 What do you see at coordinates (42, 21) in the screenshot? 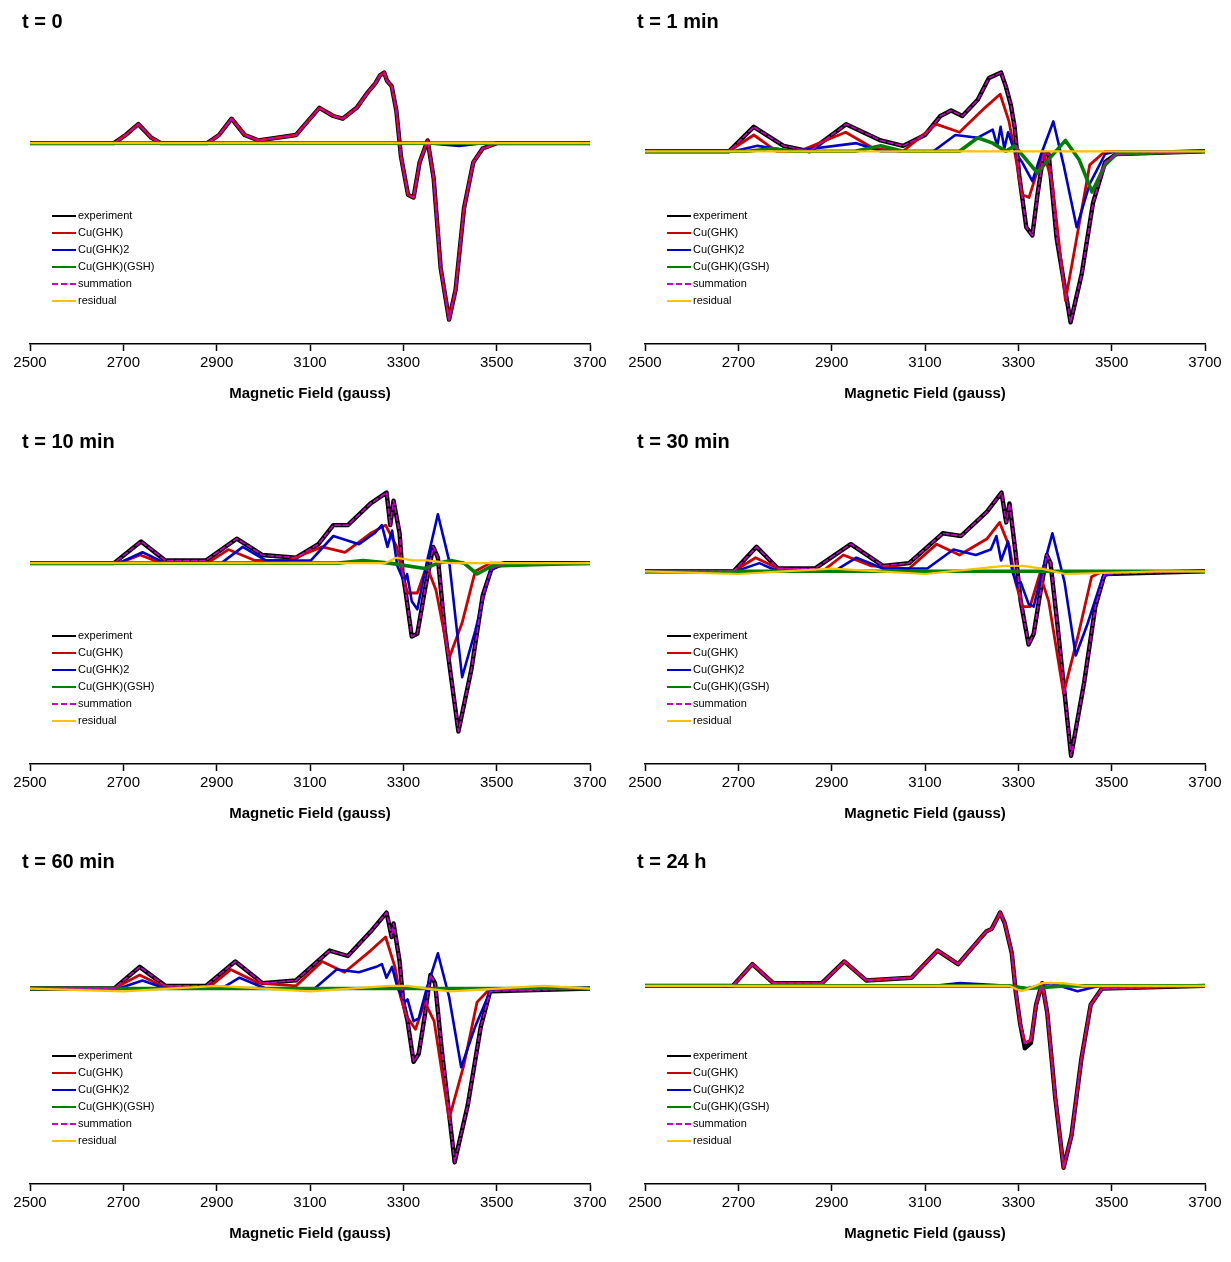
I see `chart-title: t = 0` at bounding box center [42, 21].